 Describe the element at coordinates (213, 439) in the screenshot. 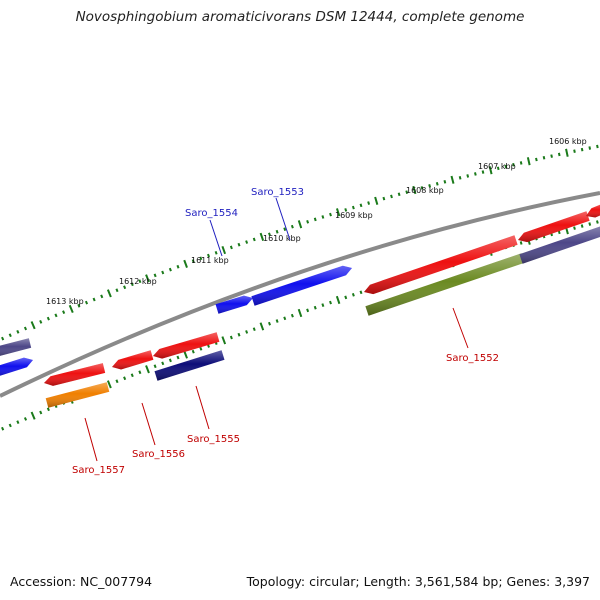

I see `gene-label-saro-1555: Saro_1555` at that location.